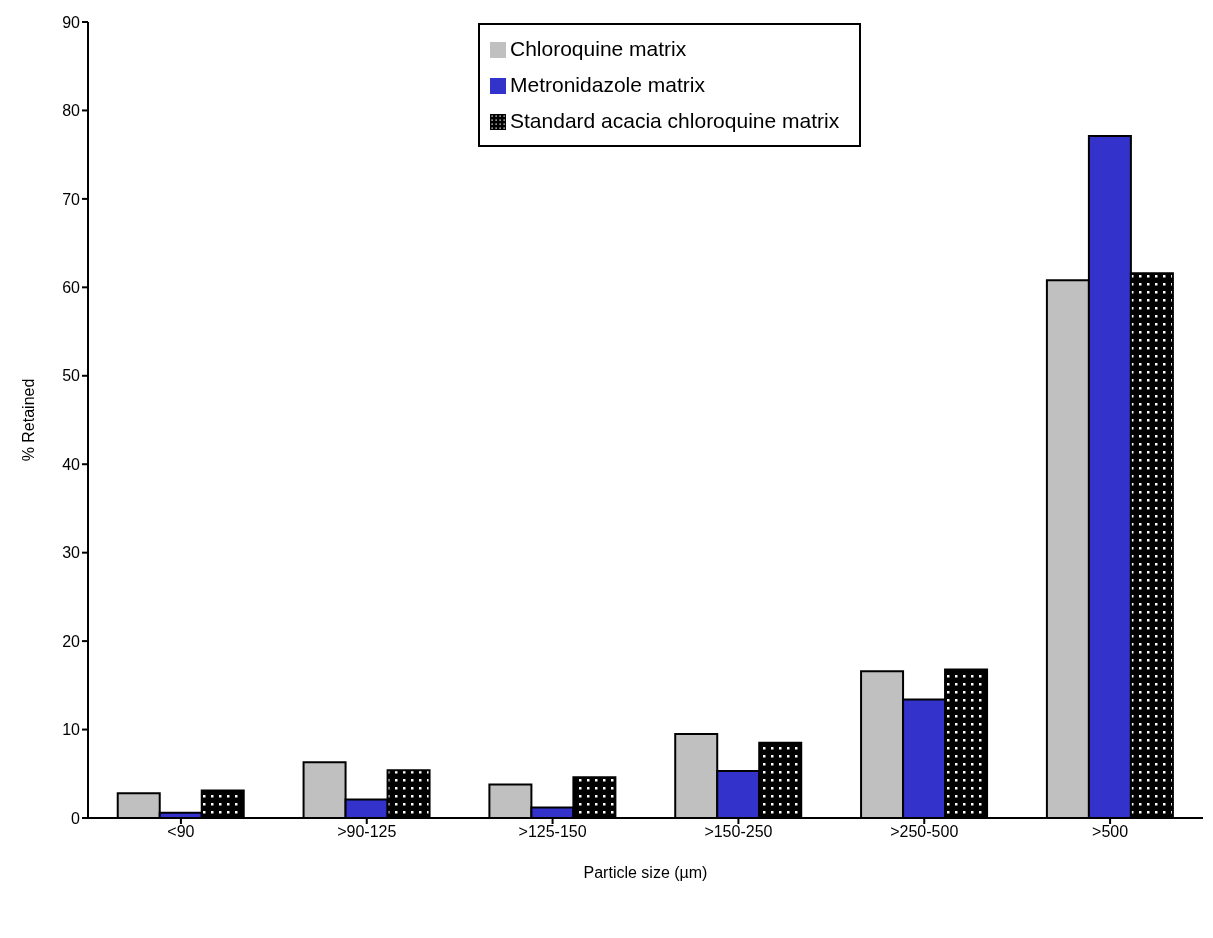 The width and height of the screenshot is (1213, 938). I want to click on y-tick-label: 30, so click(71, 553).